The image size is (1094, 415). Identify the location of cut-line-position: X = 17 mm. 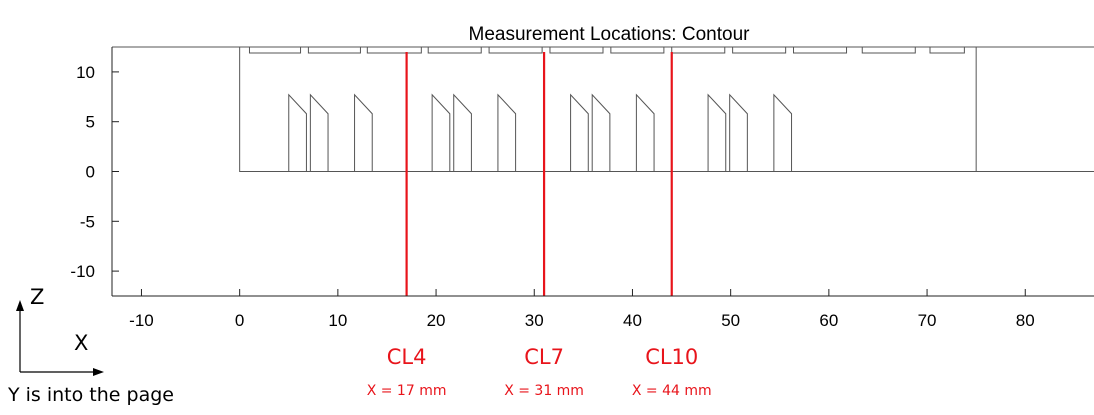
(406, 391).